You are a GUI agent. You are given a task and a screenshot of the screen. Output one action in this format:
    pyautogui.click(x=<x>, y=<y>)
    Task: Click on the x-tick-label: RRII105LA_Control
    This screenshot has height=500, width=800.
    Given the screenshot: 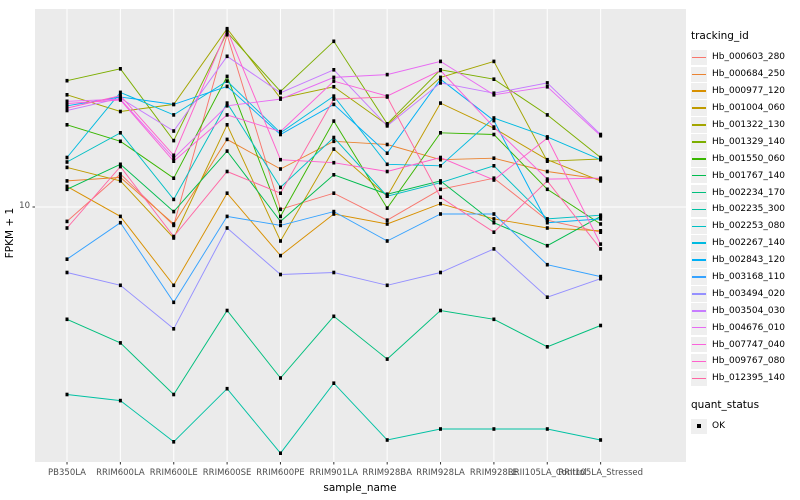 What is the action you would take?
    pyautogui.click(x=547, y=473)
    